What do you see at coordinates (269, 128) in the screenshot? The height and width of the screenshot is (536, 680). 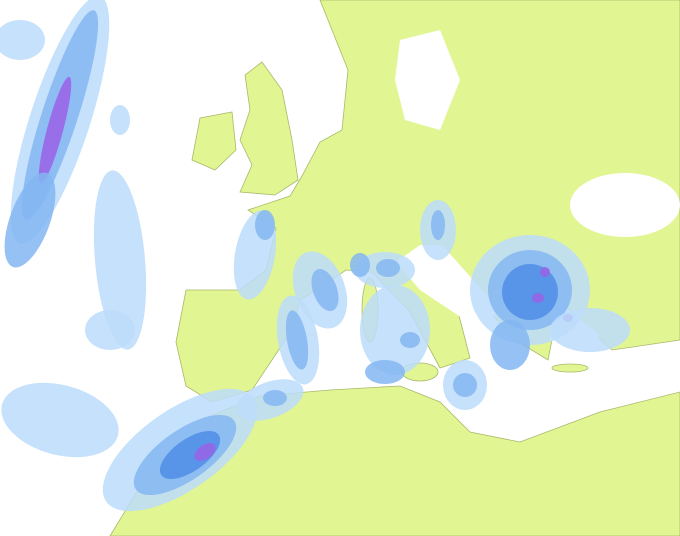 I see `great-britain` at bounding box center [269, 128].